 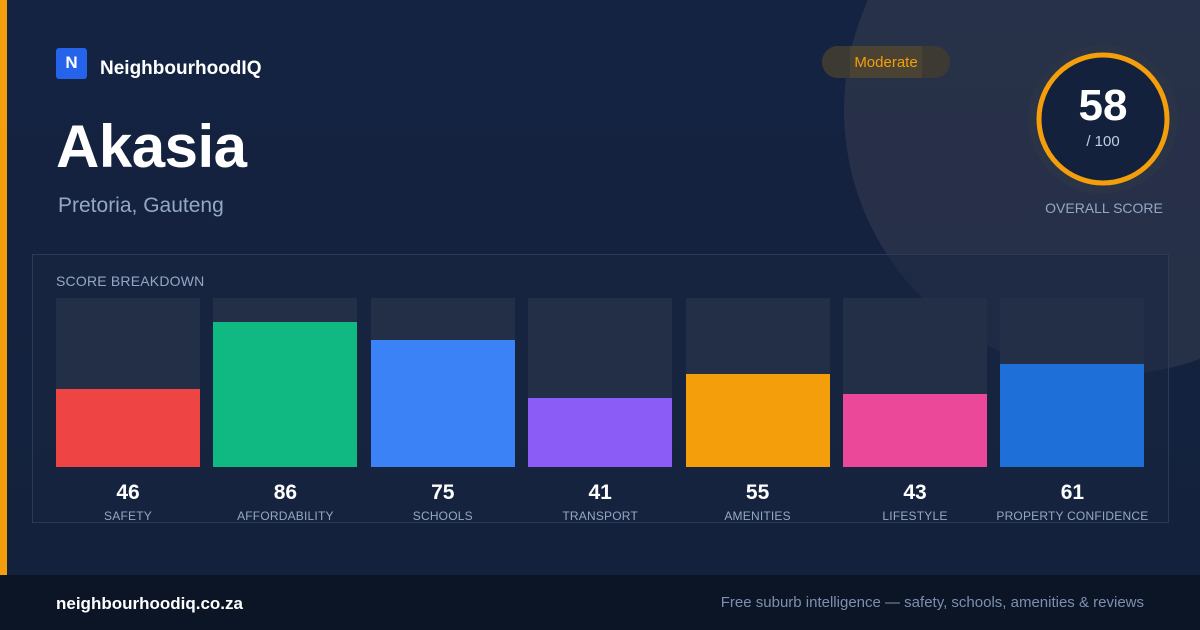 I want to click on score-bar-transport: 41 TRANSPORT, so click(x=600, y=410).